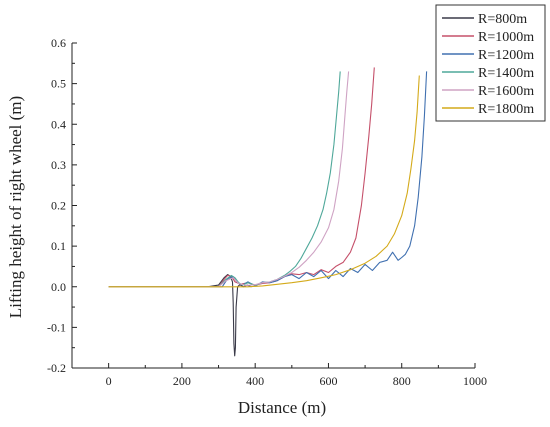 This screenshot has height=427, width=550. Describe the element at coordinates (506, 109) in the screenshot. I see `legend-label: R=1800m` at that location.